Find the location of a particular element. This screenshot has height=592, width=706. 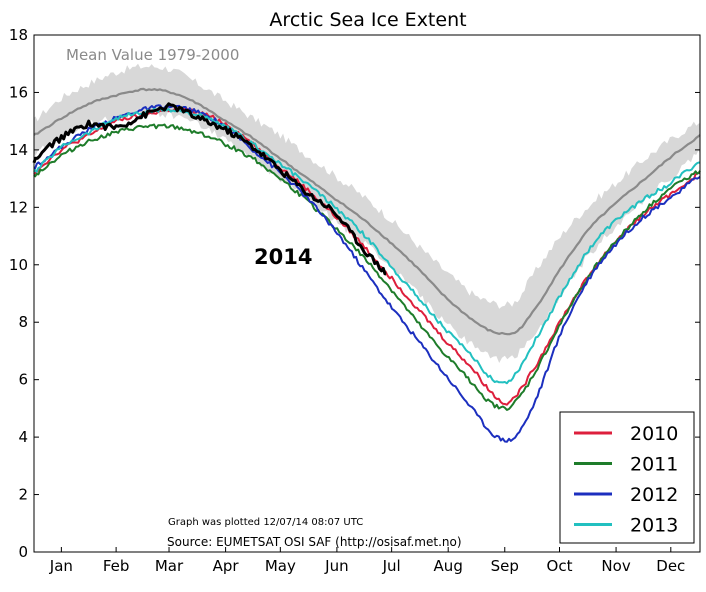

x-tick-label: Sep is located at coordinates (505, 566).